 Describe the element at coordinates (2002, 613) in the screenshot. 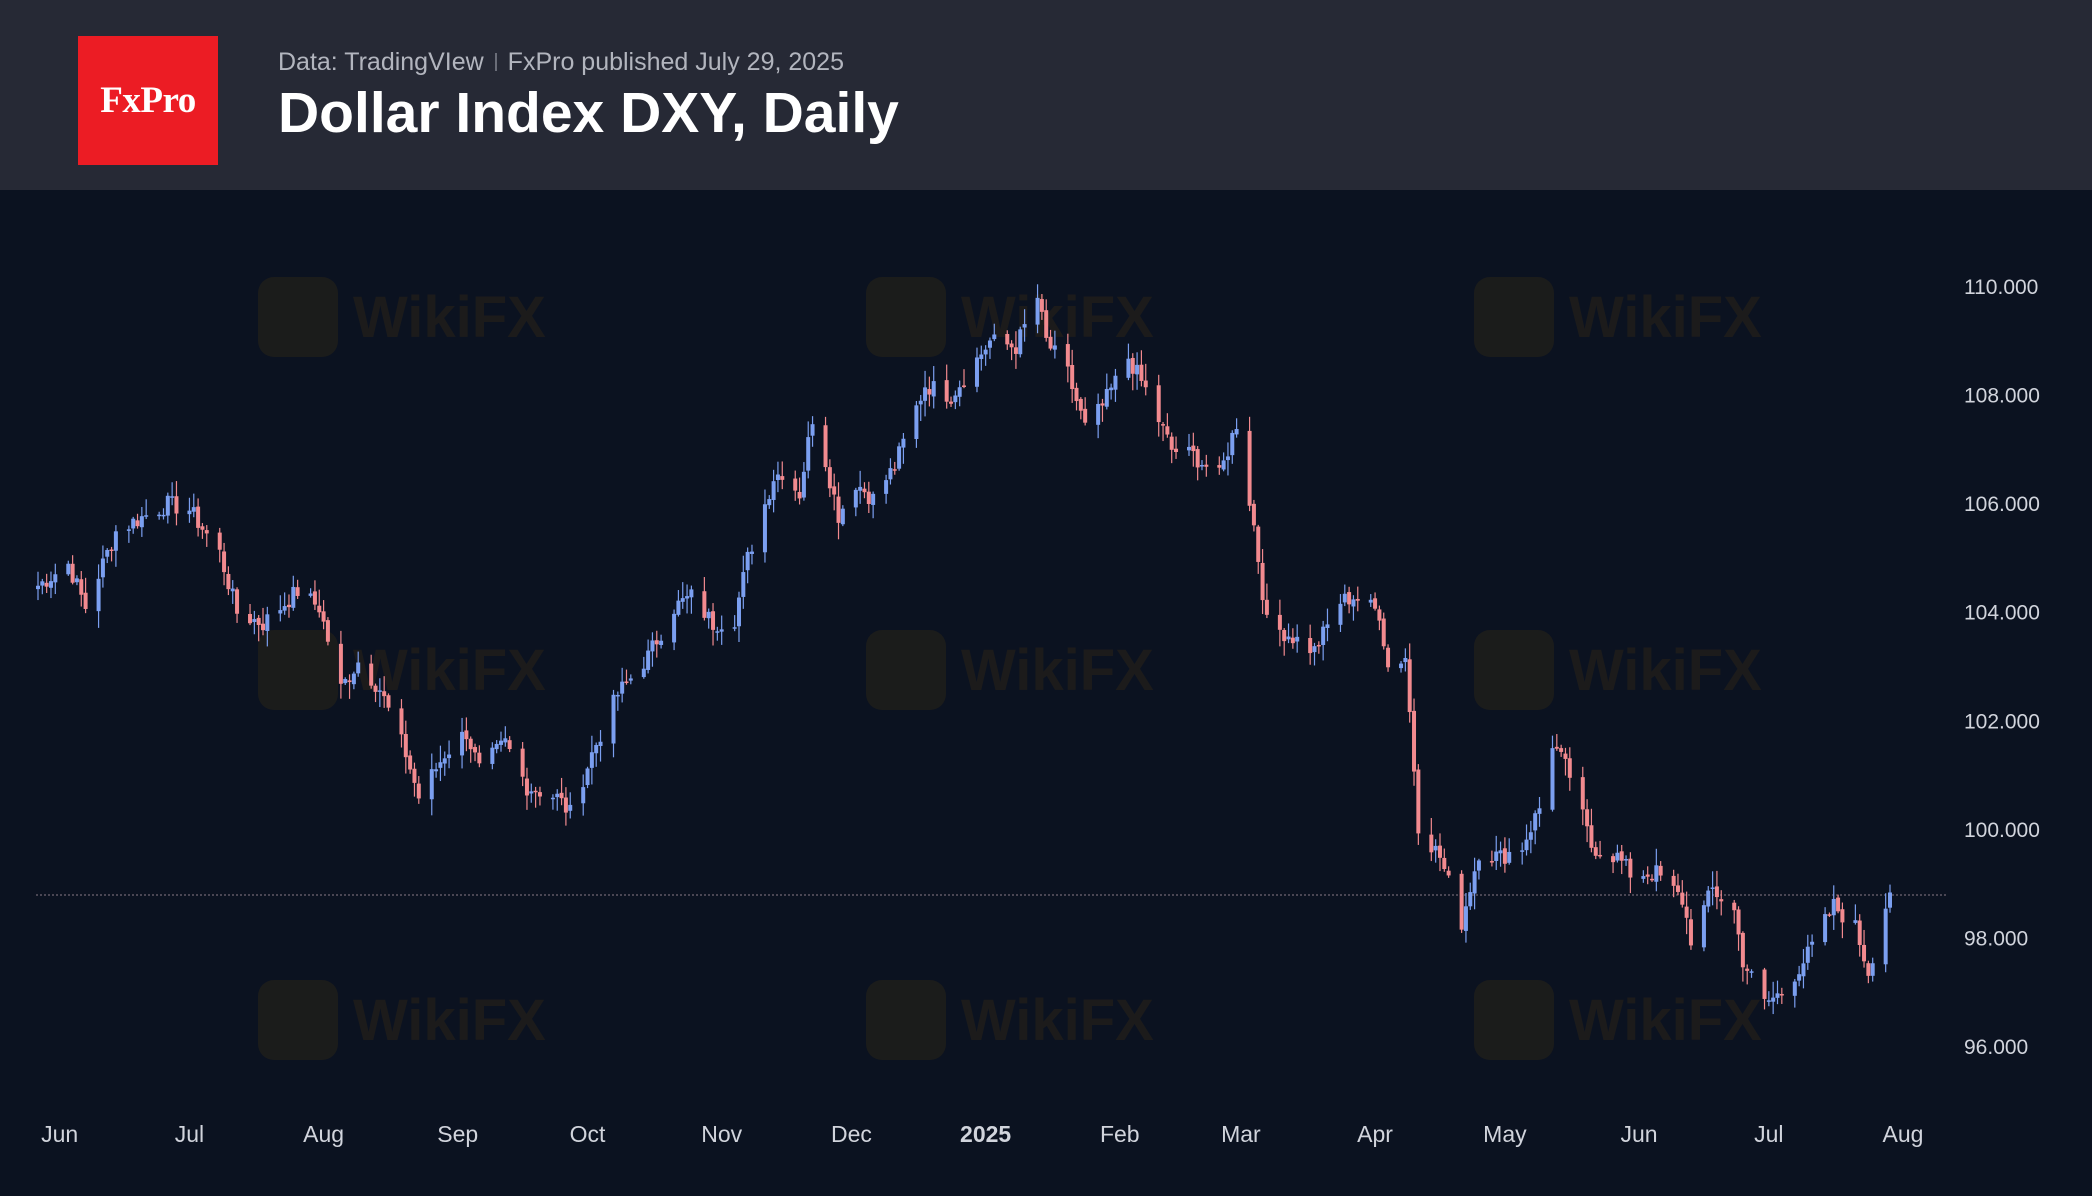

I see `y-tick-label: 104.000` at that location.